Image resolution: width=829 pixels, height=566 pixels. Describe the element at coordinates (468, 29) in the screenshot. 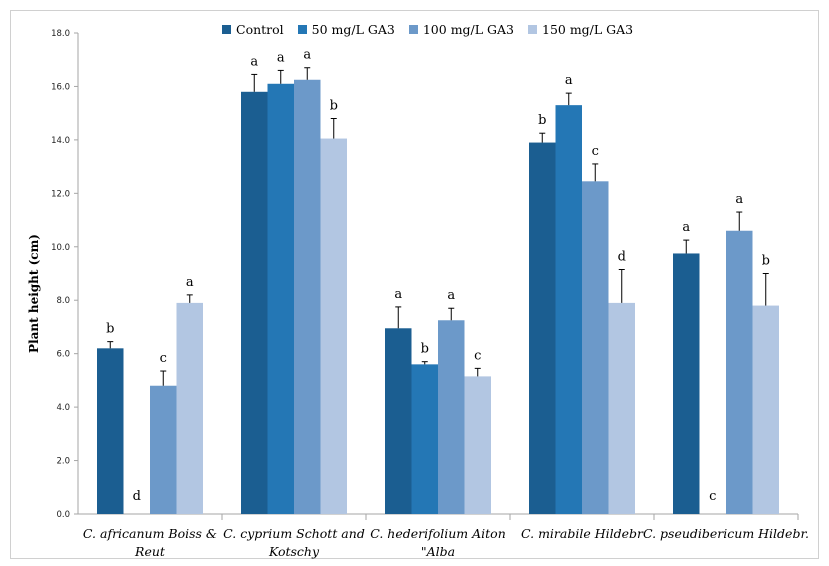

I see `legend-label-100: 100 mg/L GA3` at that location.